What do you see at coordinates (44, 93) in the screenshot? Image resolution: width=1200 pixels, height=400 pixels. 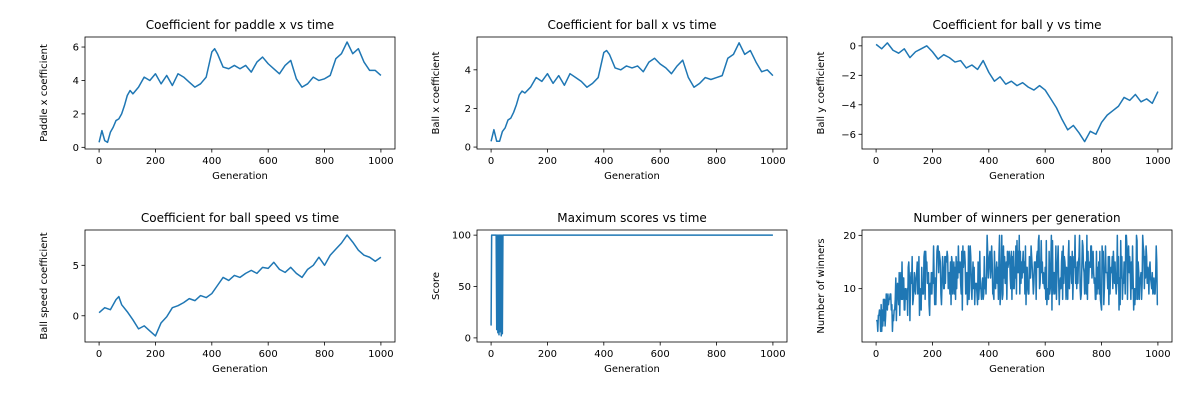 I see `y-axis-label: Paddle x coefficient` at bounding box center [44, 93].